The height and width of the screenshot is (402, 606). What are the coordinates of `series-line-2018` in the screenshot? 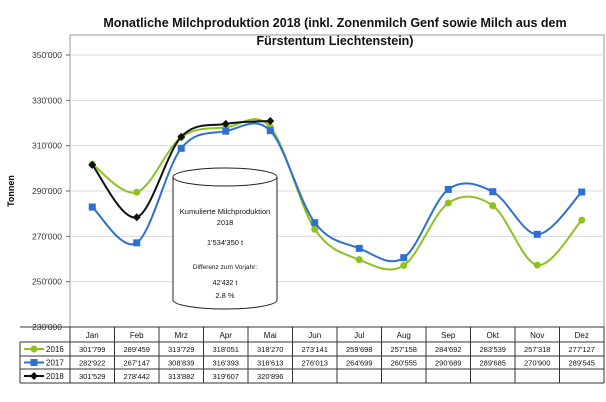 It's located at (181, 169).